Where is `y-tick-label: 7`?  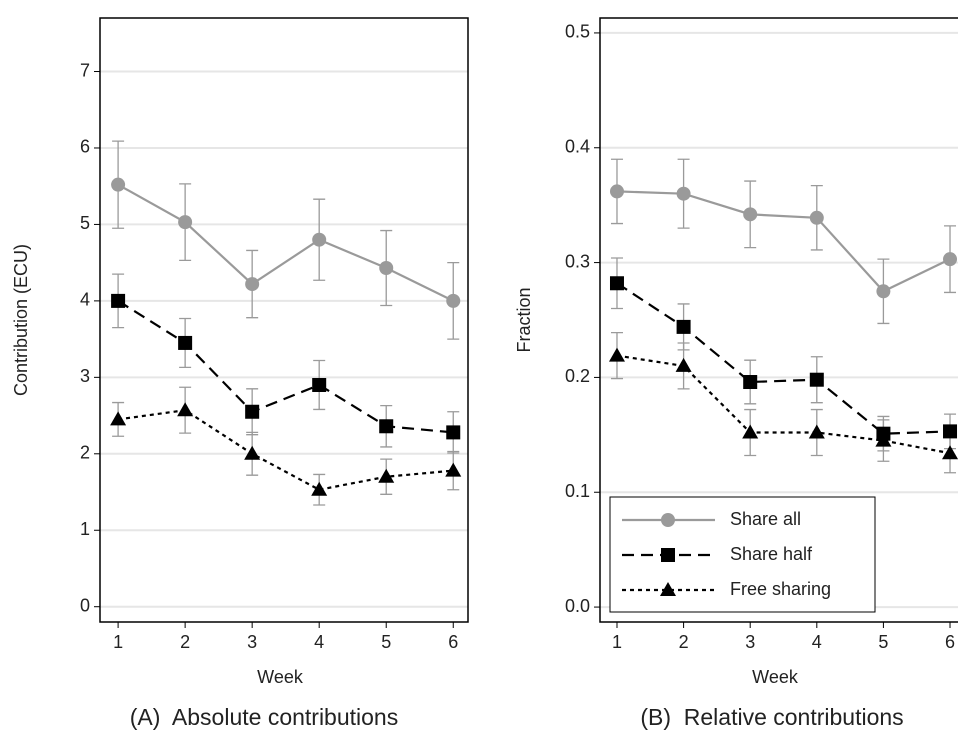 y-tick-label: 7 is located at coordinates (85, 70).